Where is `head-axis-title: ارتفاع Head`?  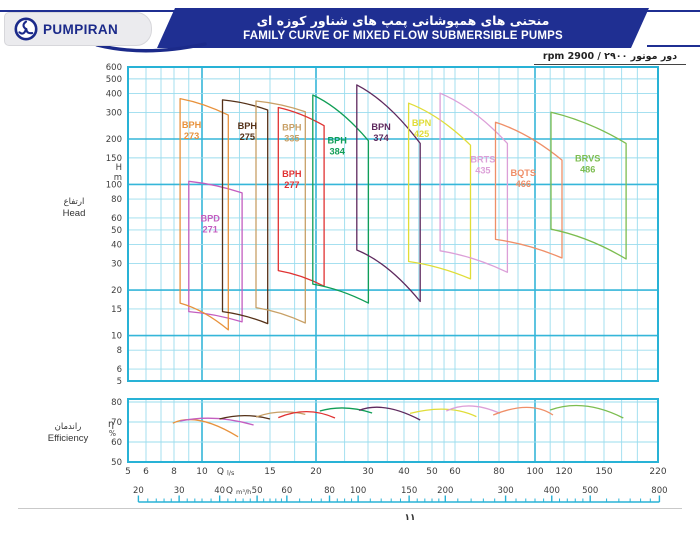 head-axis-title: ارتفاع Head is located at coordinates (74, 208).